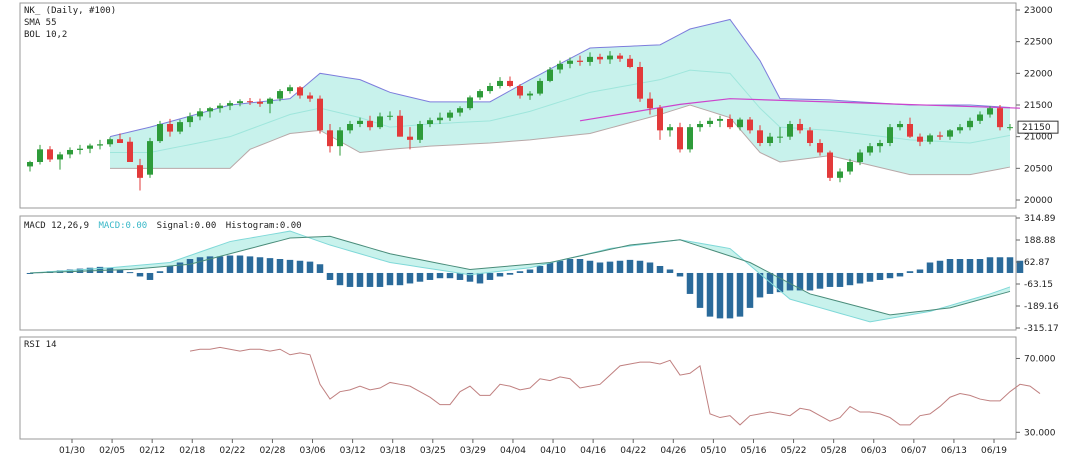  Describe the element at coordinates (264, 226) in the screenshot. I see `macd-legend-histogram: Histogram:0.00` at that location.